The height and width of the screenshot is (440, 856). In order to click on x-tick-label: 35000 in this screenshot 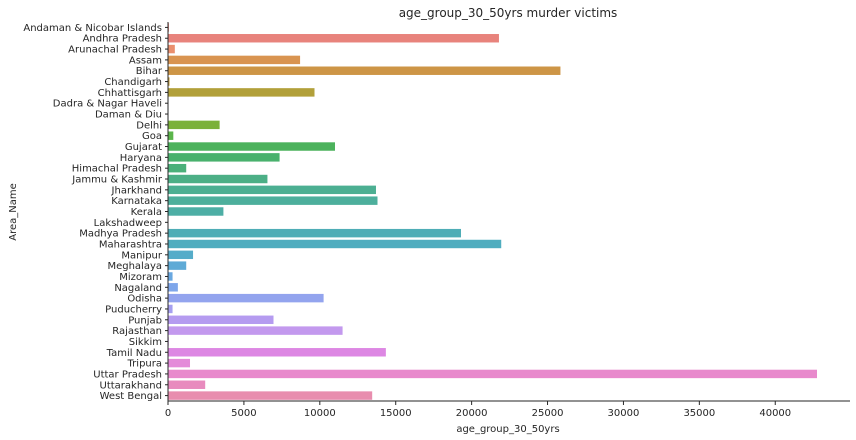, I will do `click(699, 413)`.